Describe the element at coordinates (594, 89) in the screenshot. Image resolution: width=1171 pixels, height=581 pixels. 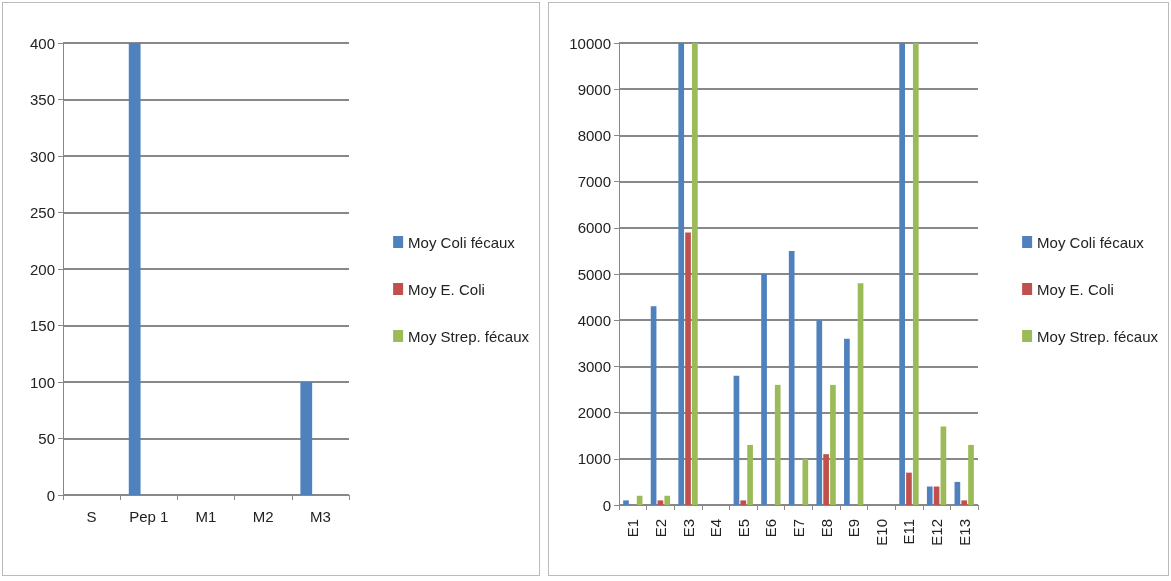
I see `y-tick-label: 9000` at that location.